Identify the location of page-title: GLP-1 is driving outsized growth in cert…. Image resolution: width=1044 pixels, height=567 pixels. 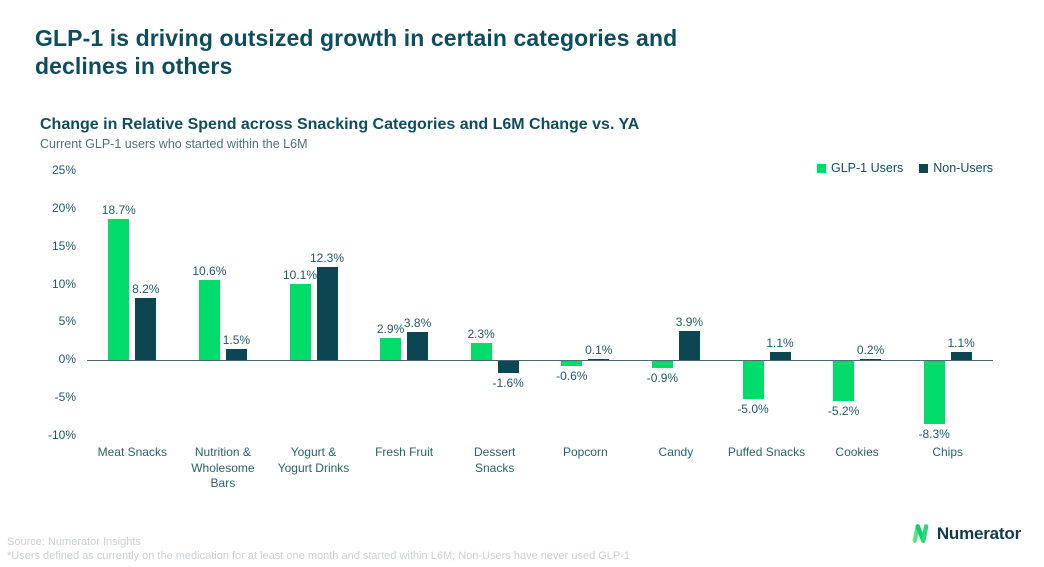
(356, 52).